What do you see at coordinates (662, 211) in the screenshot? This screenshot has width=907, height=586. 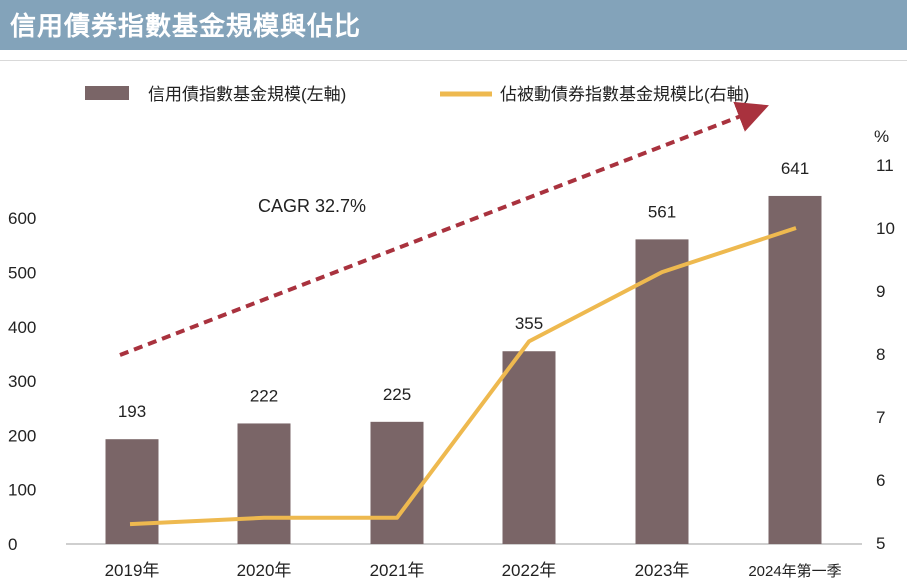 I see `bar-value-label: 561` at bounding box center [662, 211].